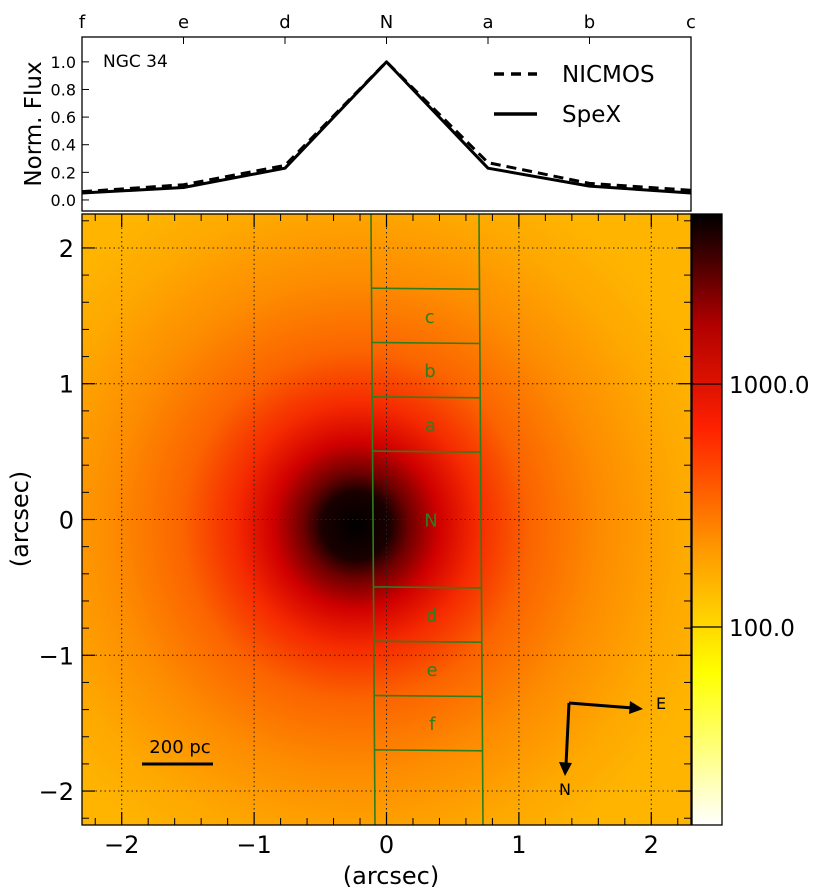  Describe the element at coordinates (591, 115) in the screenshot. I see `legend-spex-label: SpeX` at that location.